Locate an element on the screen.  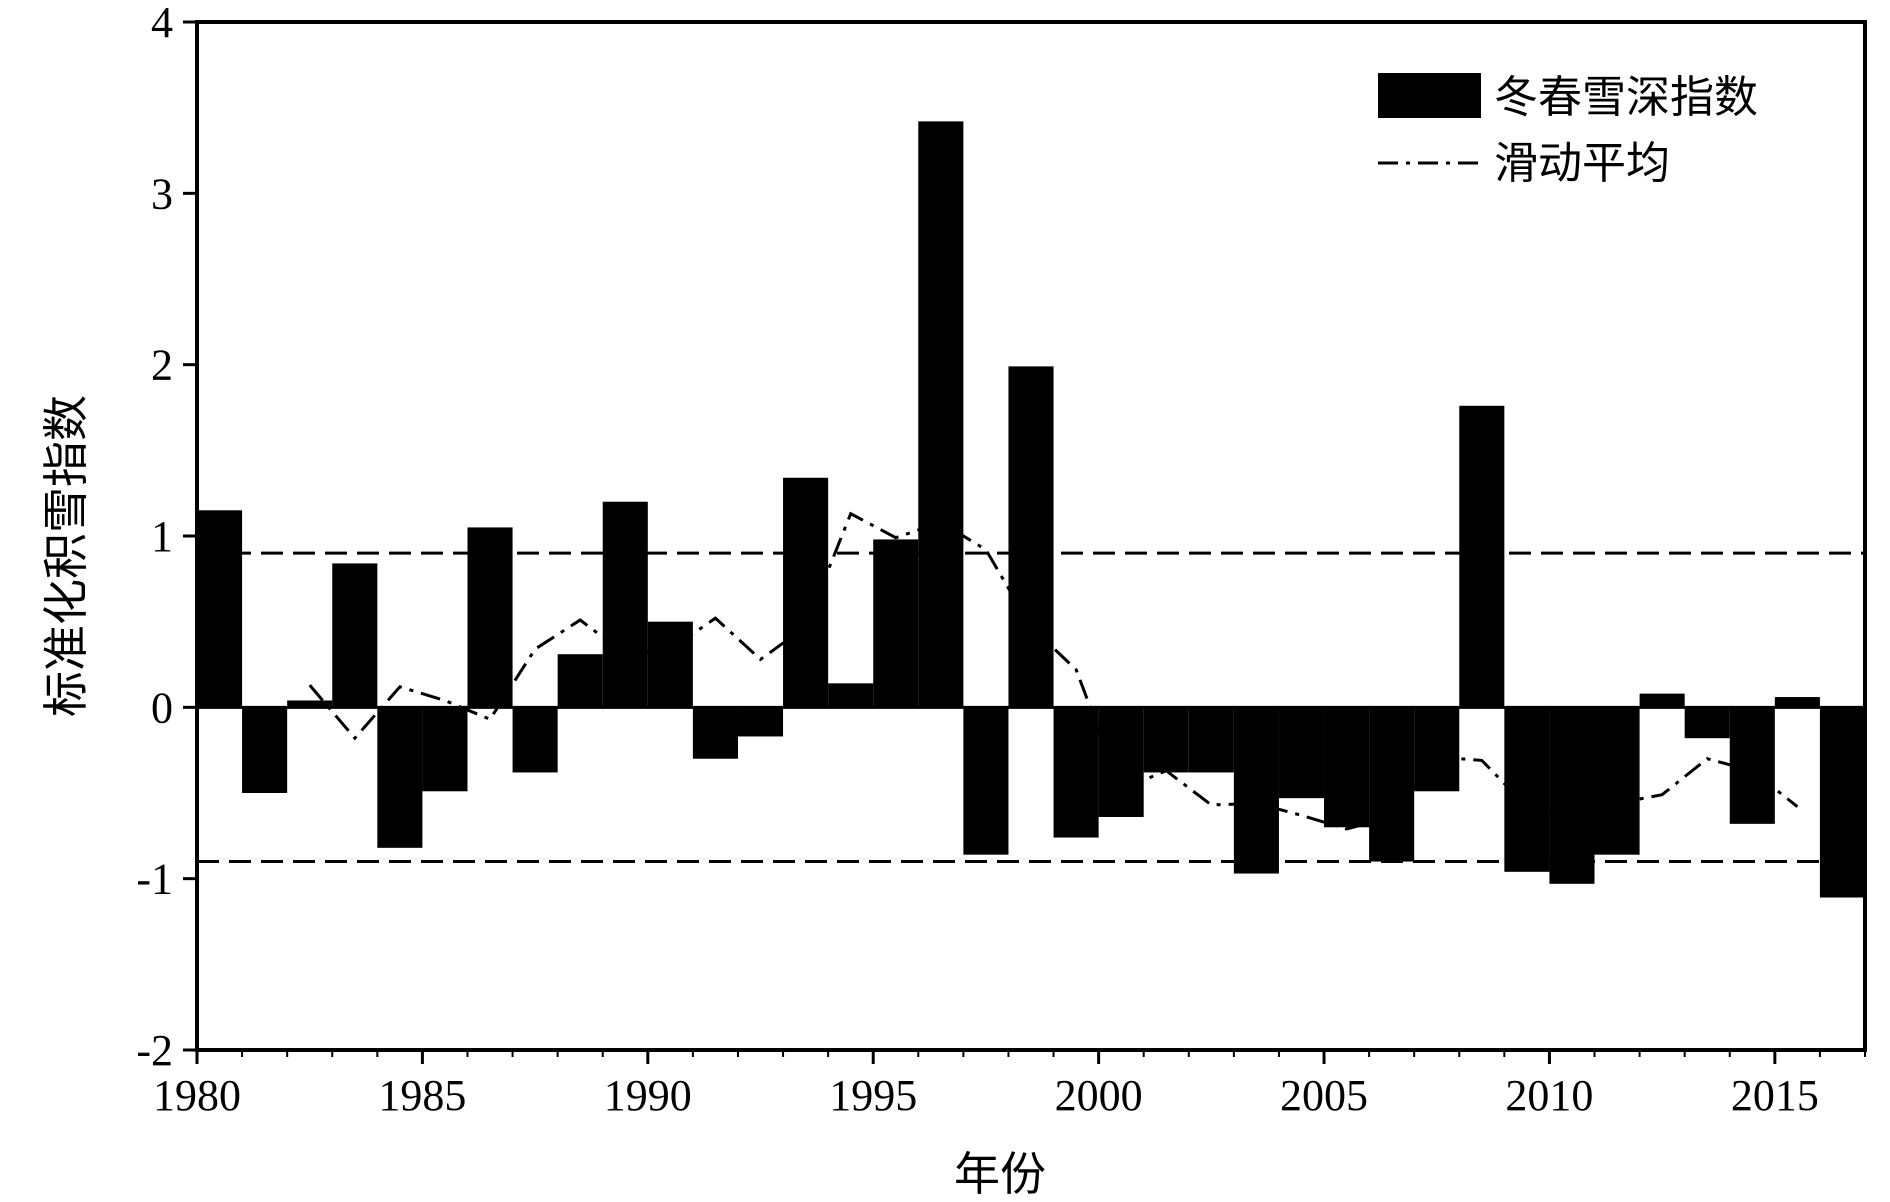
bar-2010 is located at coordinates (1572, 795).